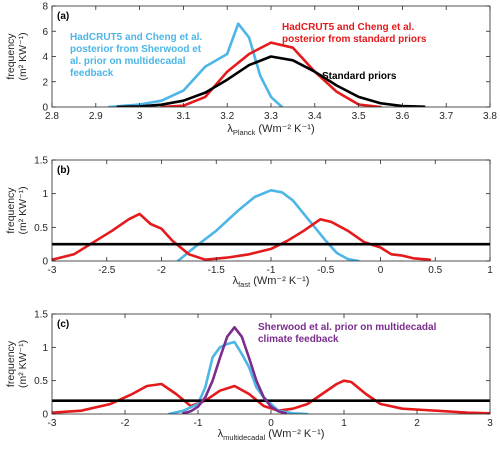 The height and width of the screenshot is (456, 500). I want to click on panel-label: (b), so click(63, 170).